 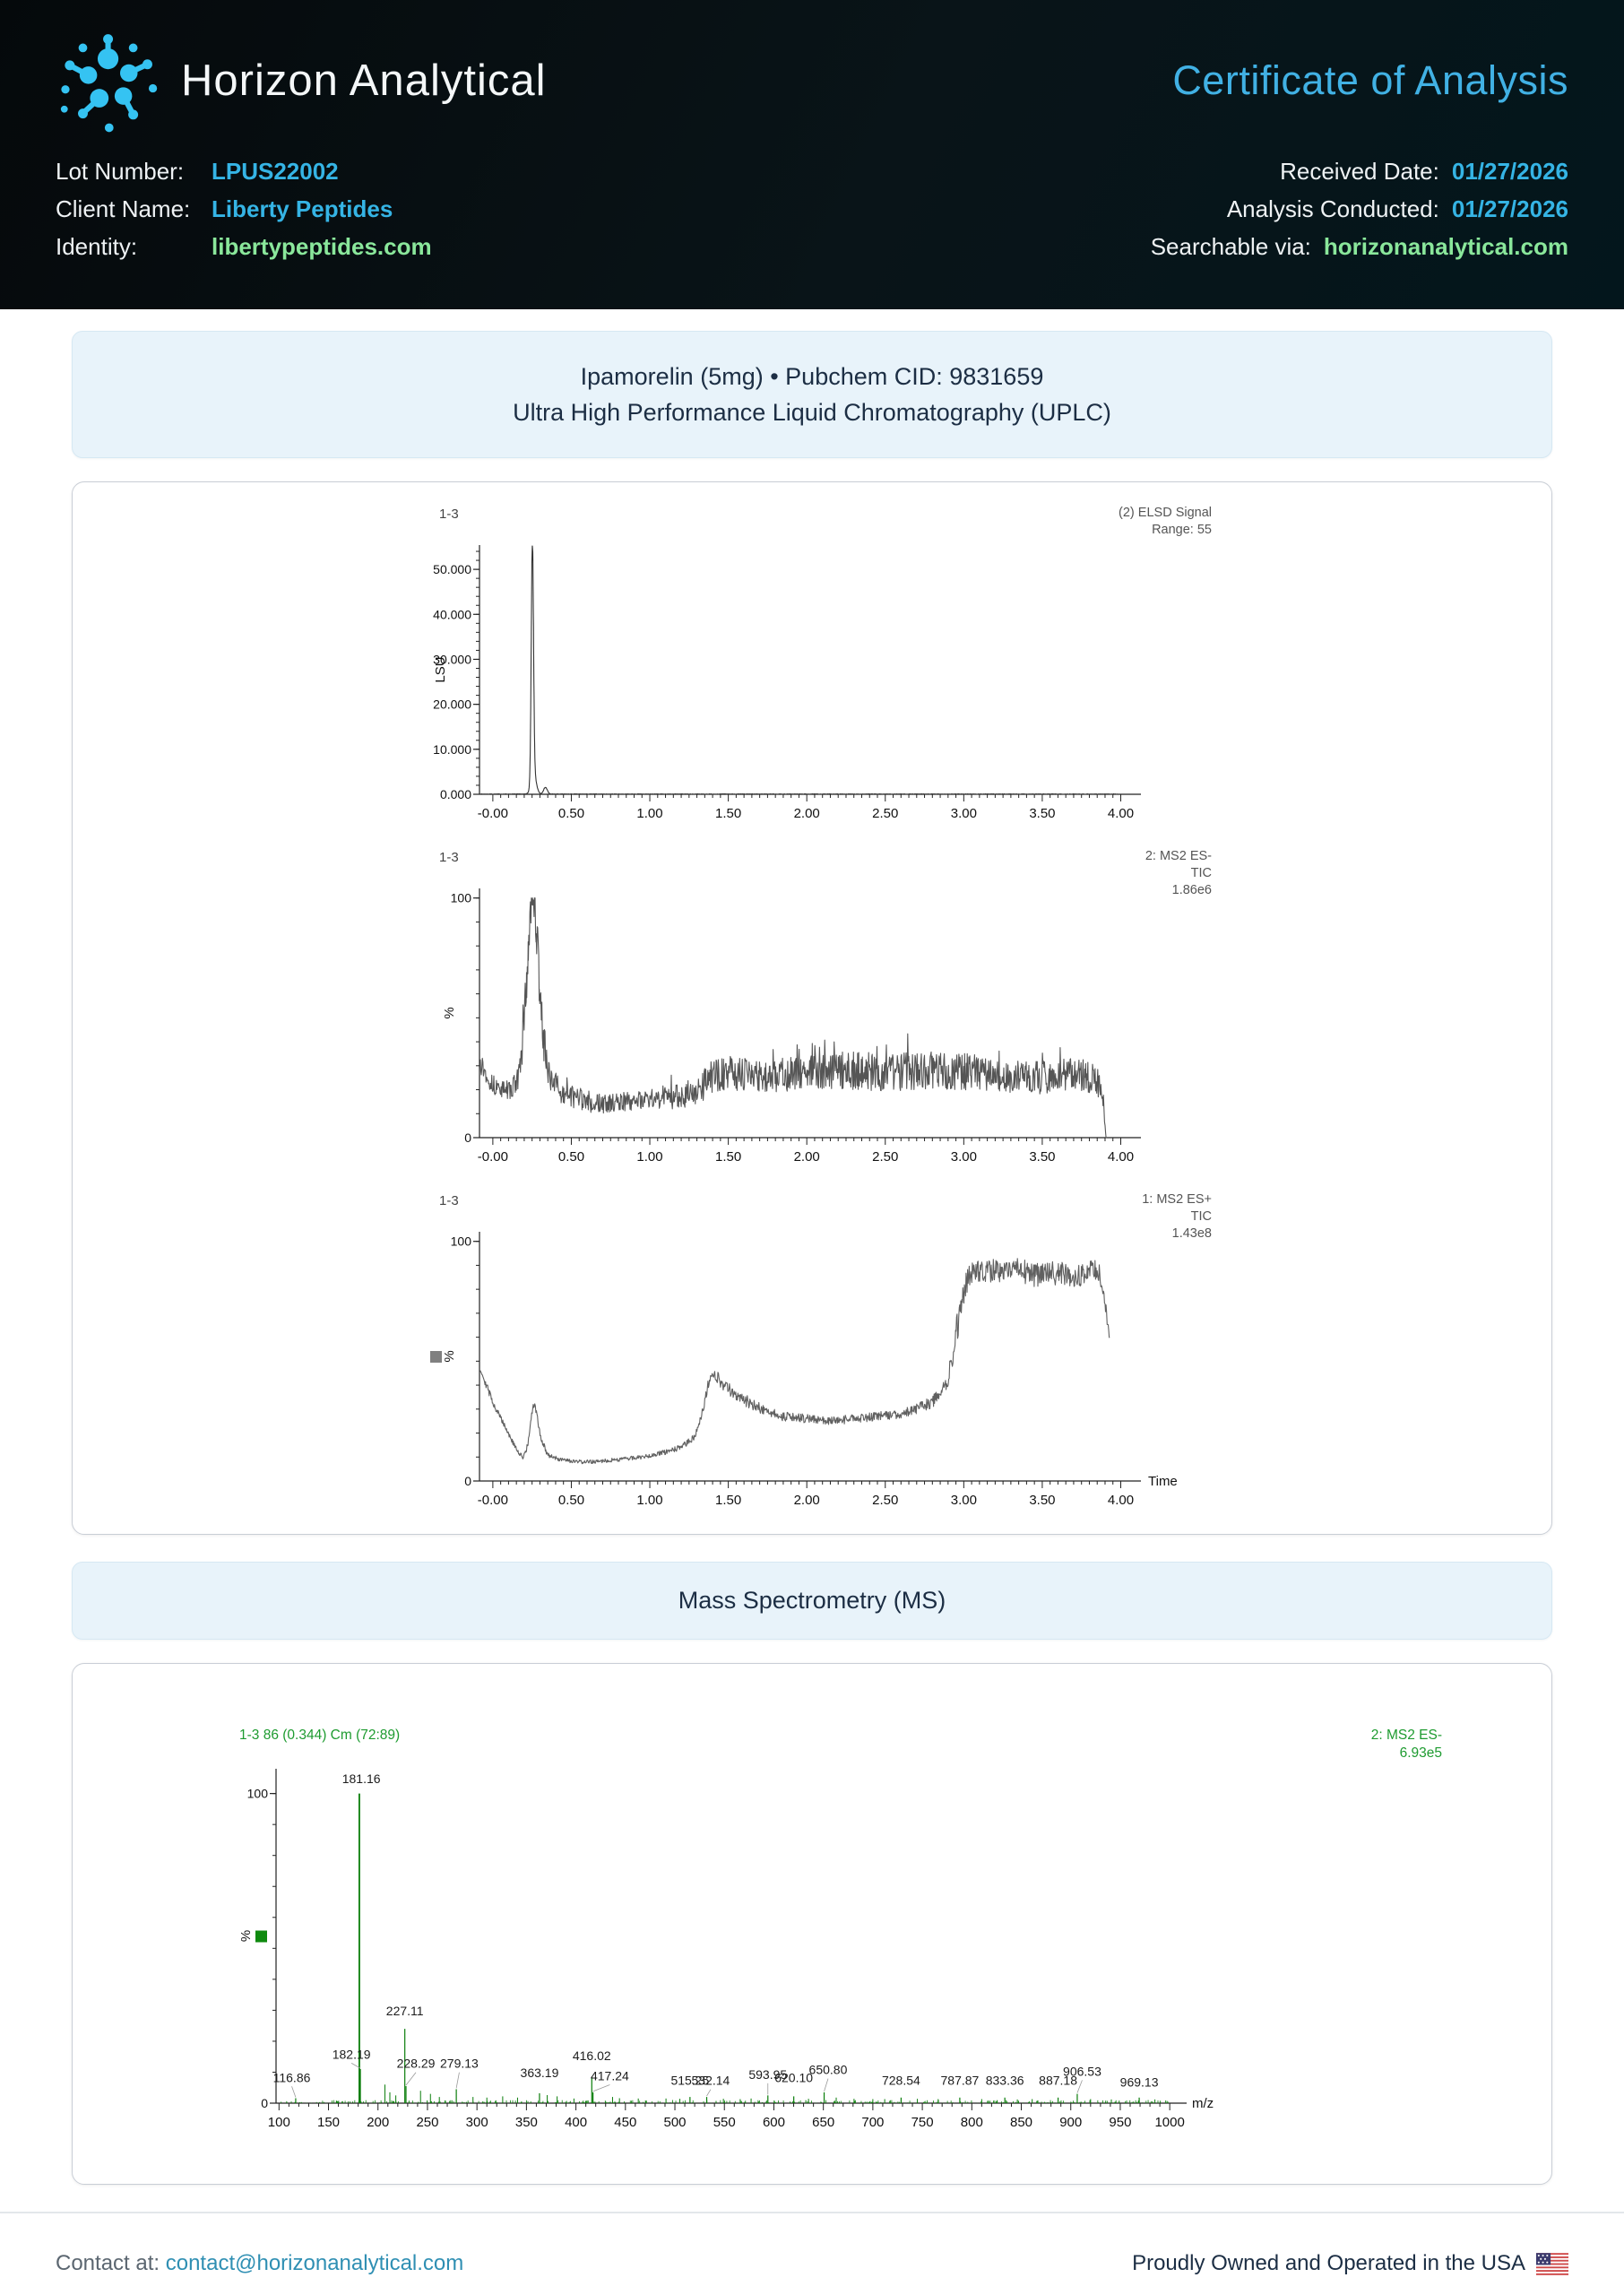 I want to click on identity-label: Identity:, so click(x=97, y=247).